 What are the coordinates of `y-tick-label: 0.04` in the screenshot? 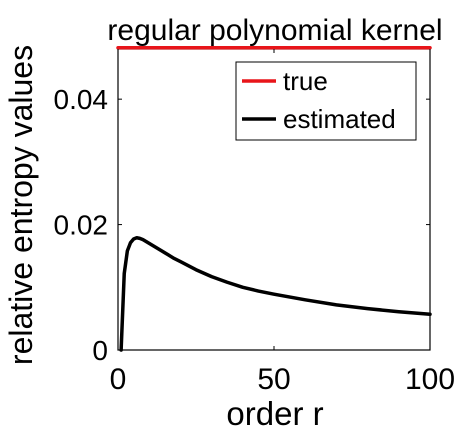 It's located at (81, 99).